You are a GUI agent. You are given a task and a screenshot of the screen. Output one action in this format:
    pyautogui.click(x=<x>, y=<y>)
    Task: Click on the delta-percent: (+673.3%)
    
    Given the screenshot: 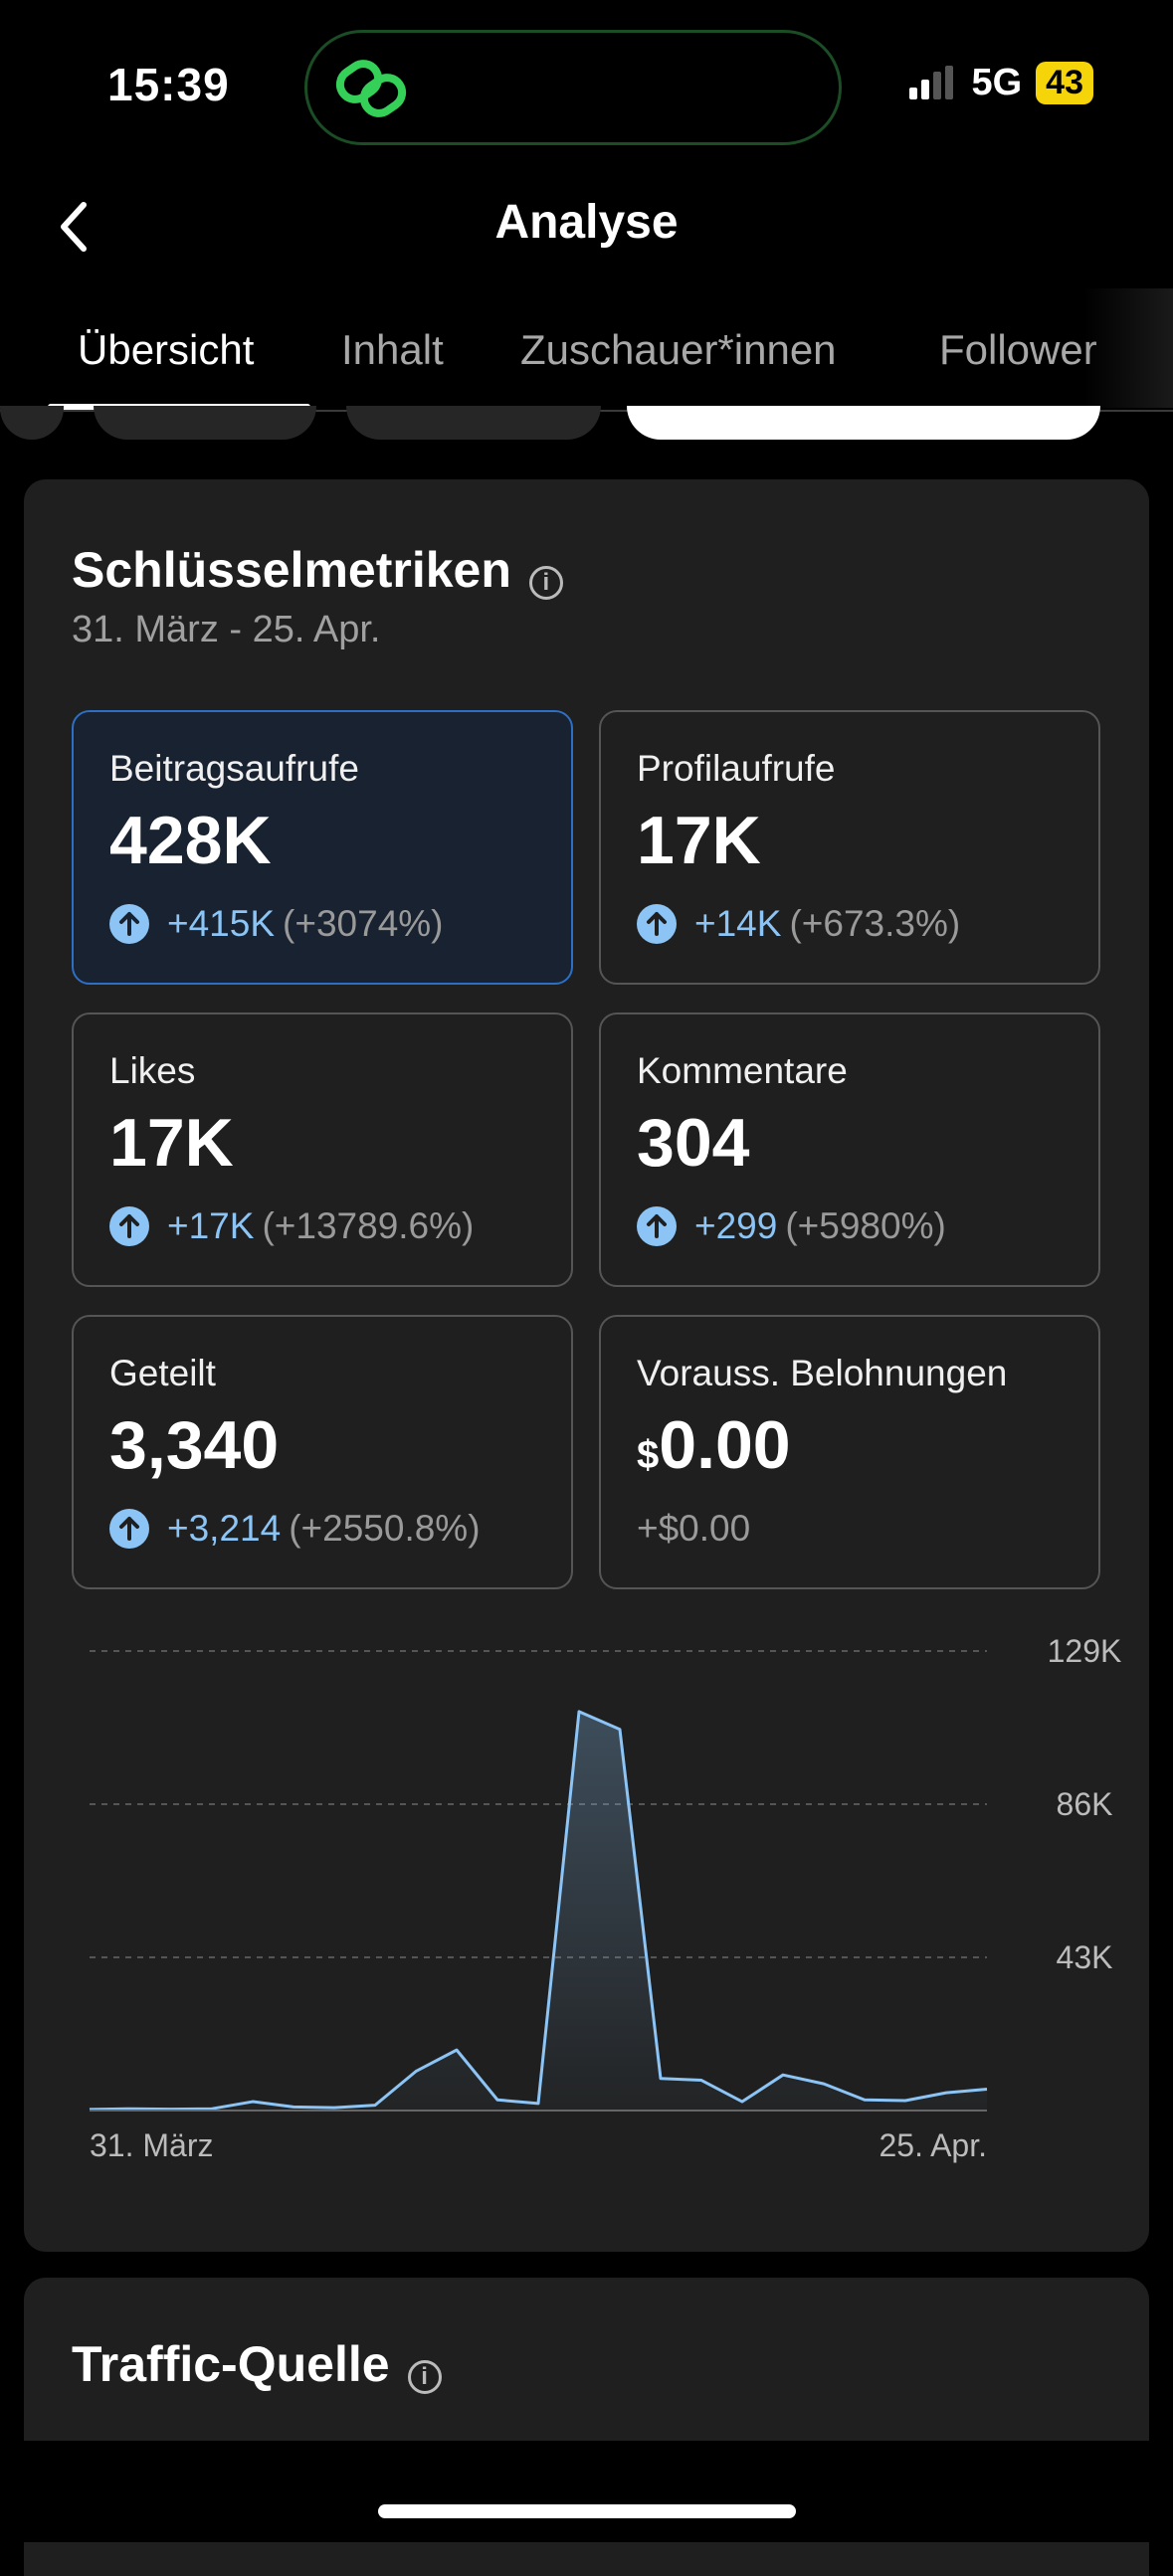 What is the action you would take?
    pyautogui.click(x=875, y=923)
    